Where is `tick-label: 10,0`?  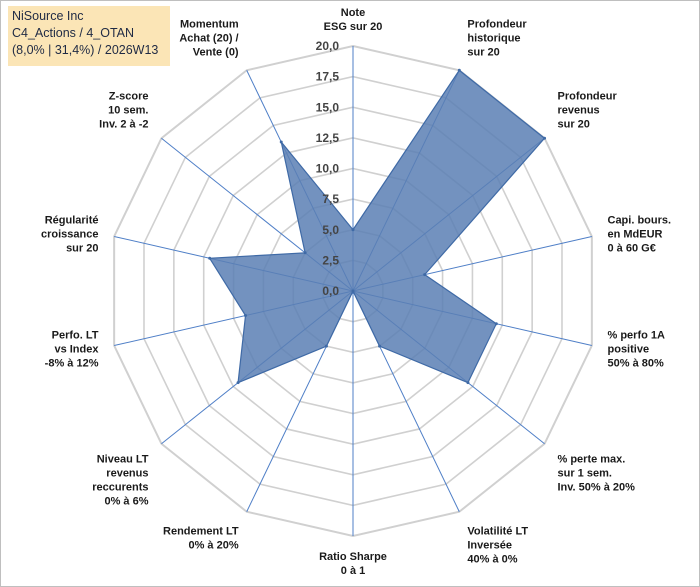 tick-label: 10,0 is located at coordinates (328, 169).